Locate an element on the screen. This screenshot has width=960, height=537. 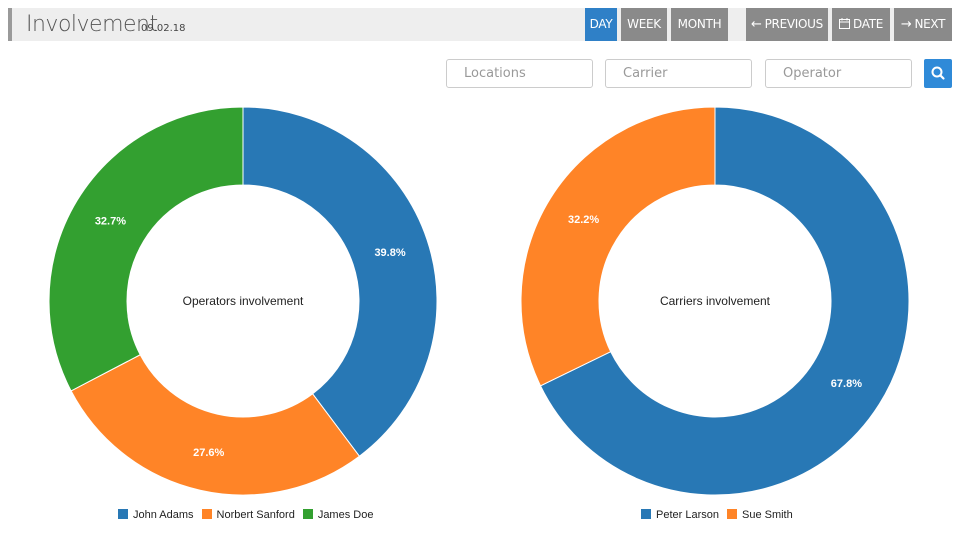
locations-filter: Locations is located at coordinates (519, 73).